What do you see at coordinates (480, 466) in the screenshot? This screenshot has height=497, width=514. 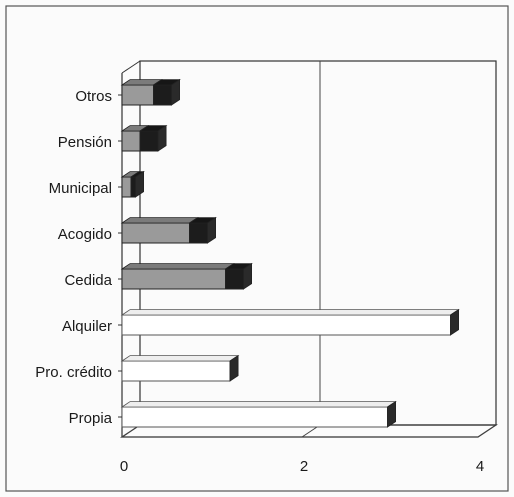 I see `x-tick-label: 4` at bounding box center [480, 466].